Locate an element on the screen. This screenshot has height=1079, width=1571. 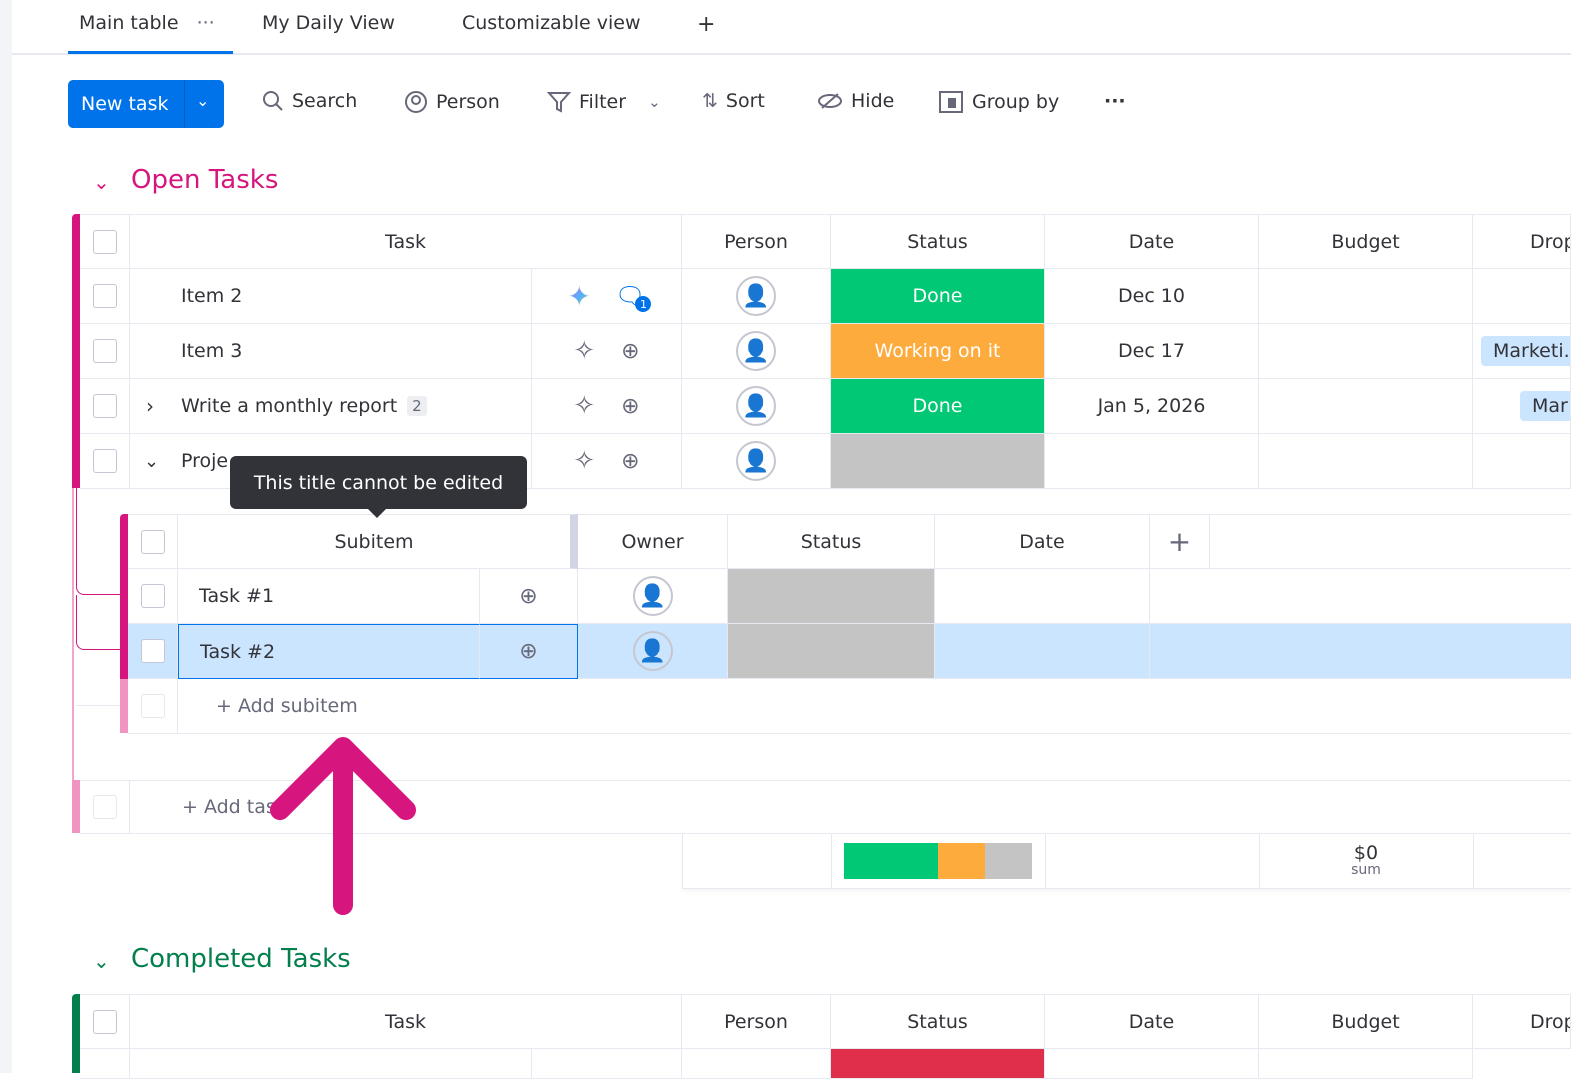
task-name-cell: › Write a monthly report 2 is located at coordinates (331, 406).